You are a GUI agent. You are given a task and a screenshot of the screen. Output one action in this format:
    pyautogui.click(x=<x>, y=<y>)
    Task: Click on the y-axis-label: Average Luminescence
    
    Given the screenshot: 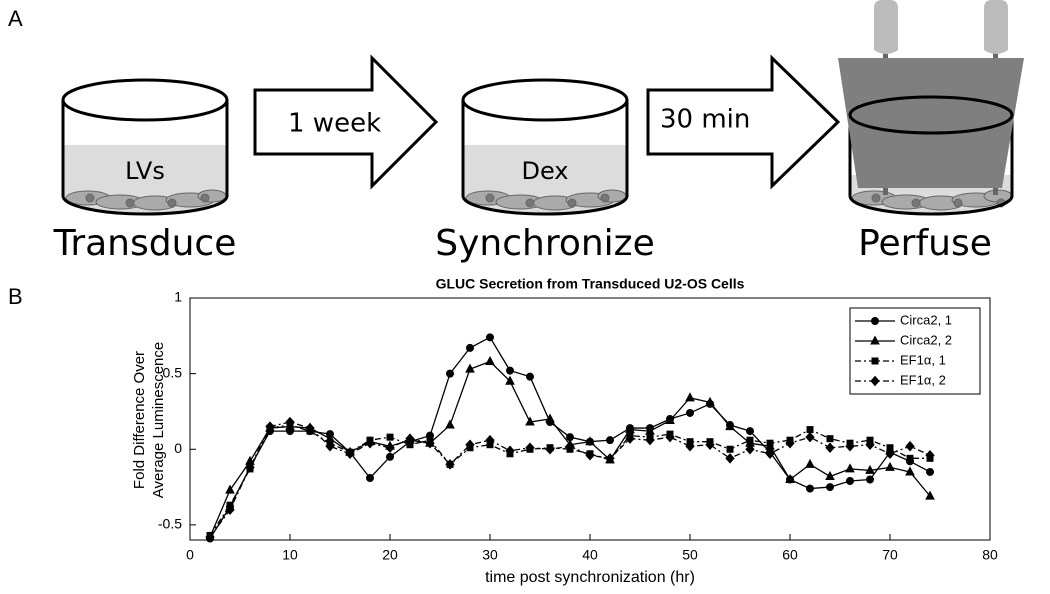 What is the action you would take?
    pyautogui.click(x=158, y=420)
    